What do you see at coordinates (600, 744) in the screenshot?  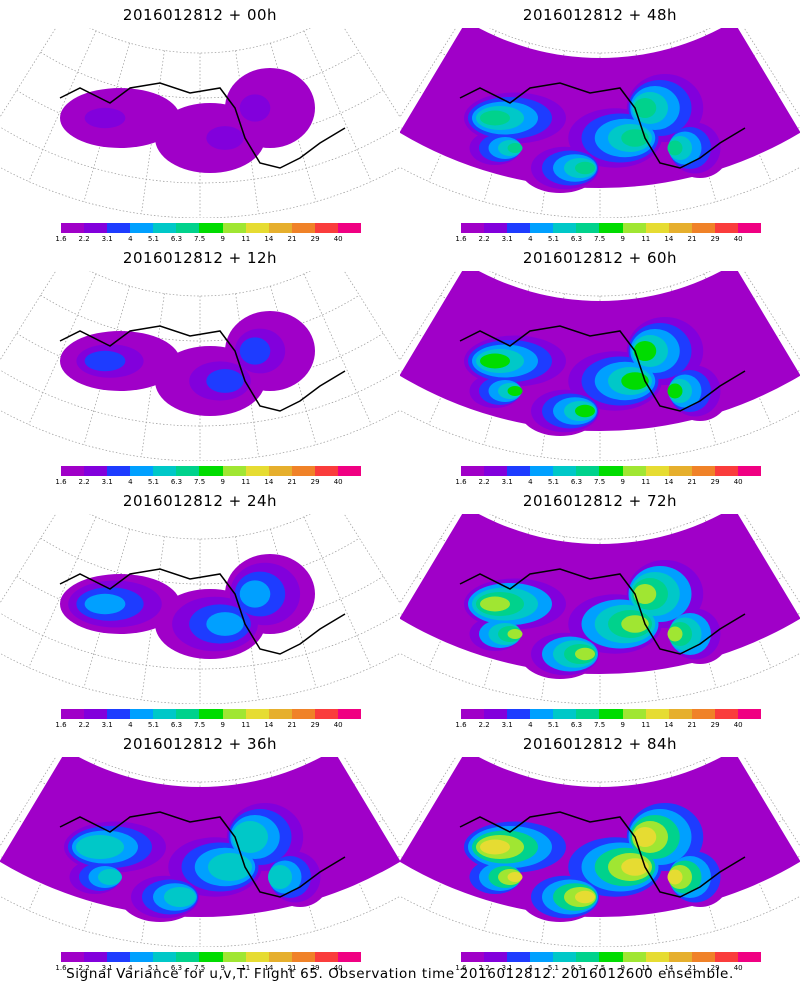 I see `panel-title: 2016012812 + 84h` at bounding box center [600, 744].